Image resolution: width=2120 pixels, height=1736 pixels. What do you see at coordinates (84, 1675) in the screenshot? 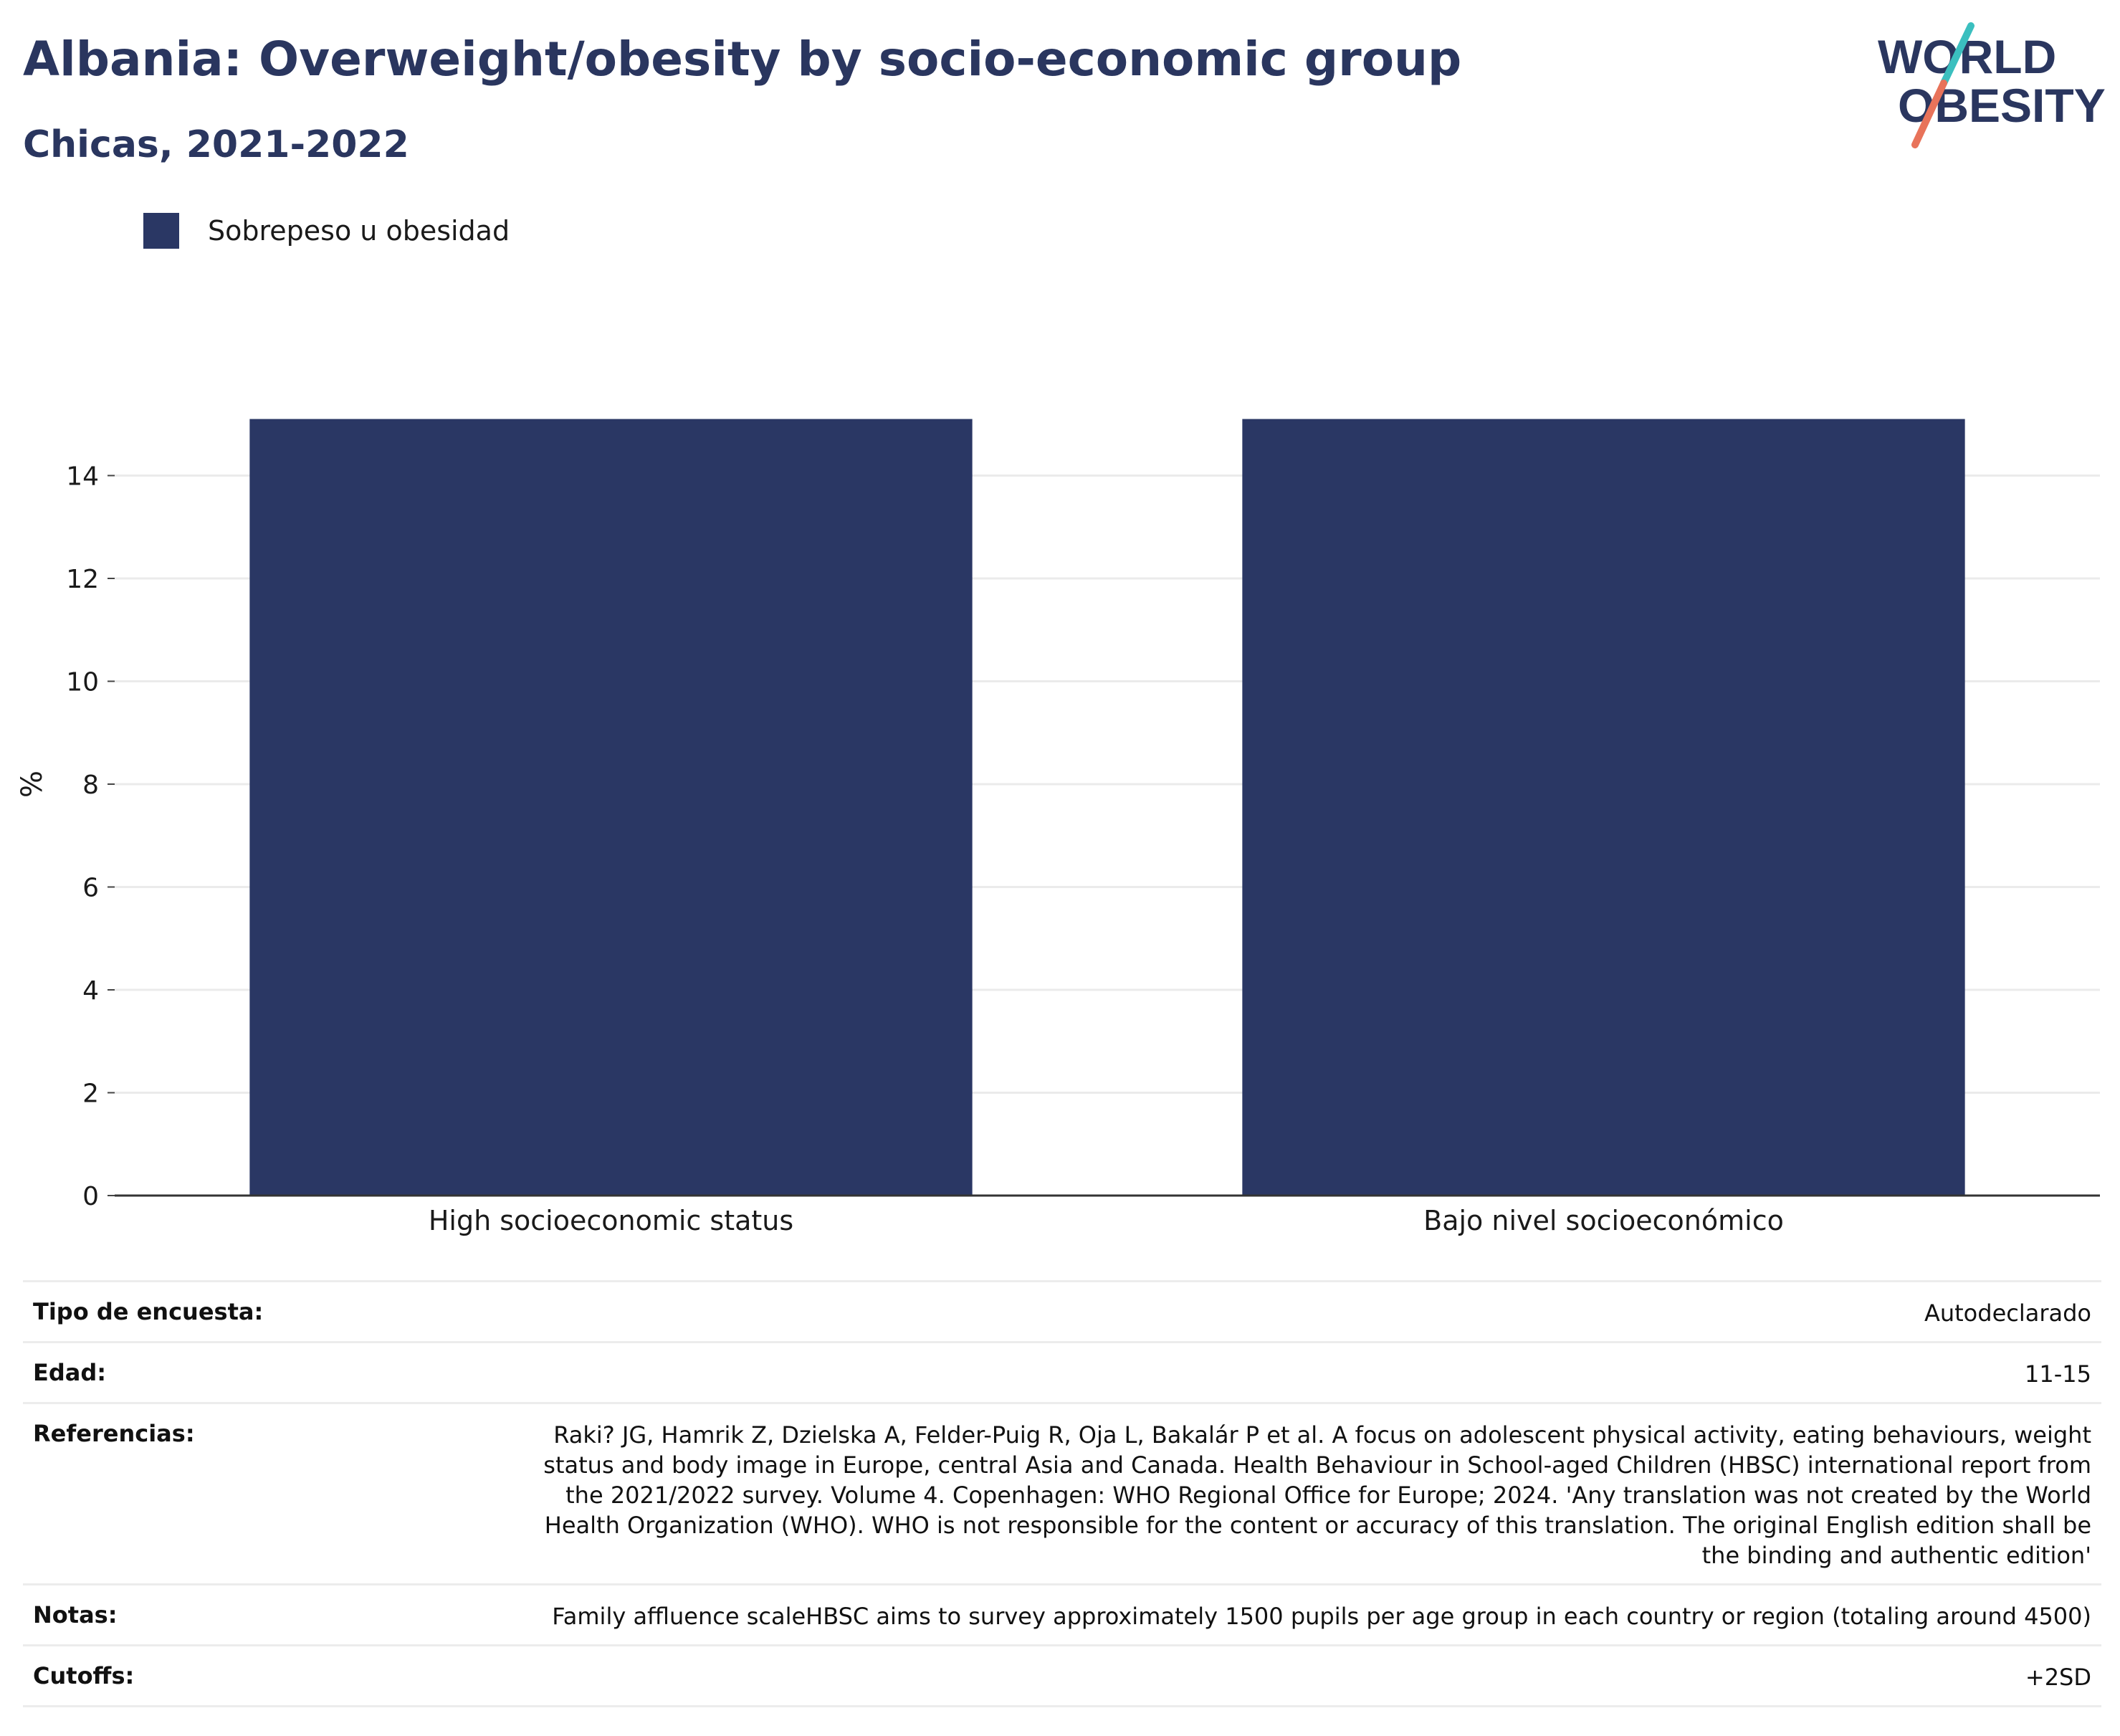
I see `meta-key: Cutoffs:` at bounding box center [84, 1675].